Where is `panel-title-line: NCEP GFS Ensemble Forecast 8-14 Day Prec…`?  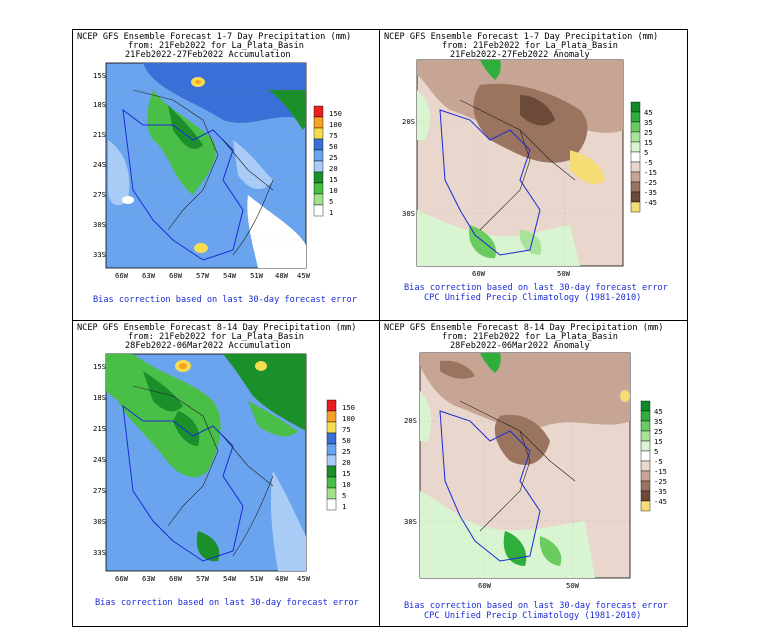
panel-title-line: NCEP GFS Ensemble Forecast 8-14 Day Prec… is located at coordinates (523, 328).